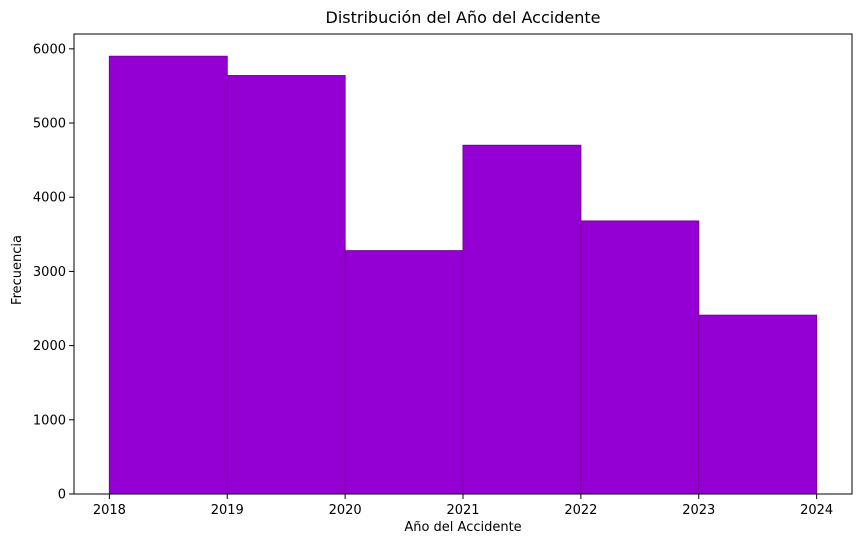 The width and height of the screenshot is (859, 547). What do you see at coordinates (49, 420) in the screenshot?
I see `y-tick-label: 1000` at bounding box center [49, 420].